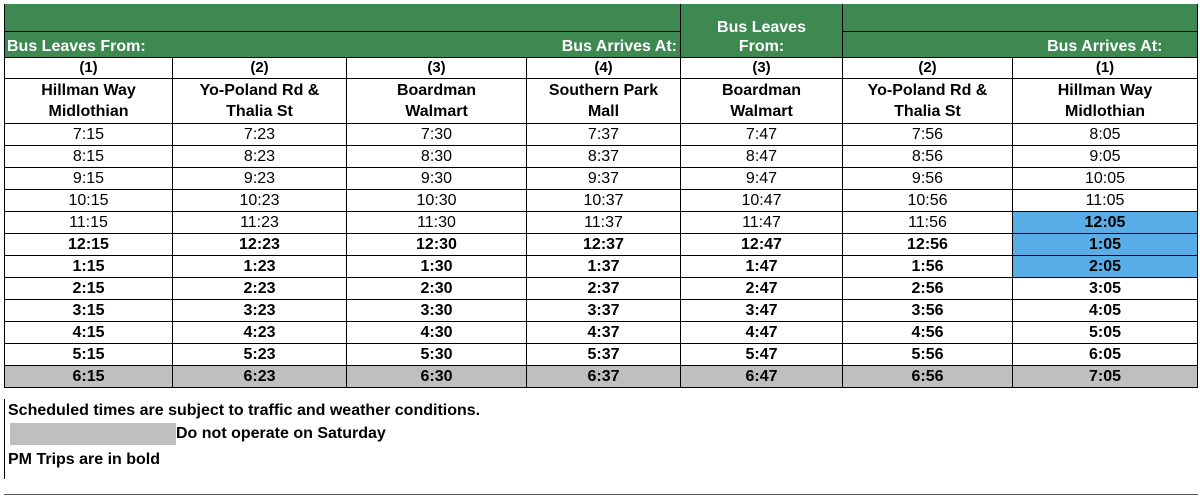 This screenshot has height=499, width=1200. I want to click on time-cell: 11:30, so click(436, 222).